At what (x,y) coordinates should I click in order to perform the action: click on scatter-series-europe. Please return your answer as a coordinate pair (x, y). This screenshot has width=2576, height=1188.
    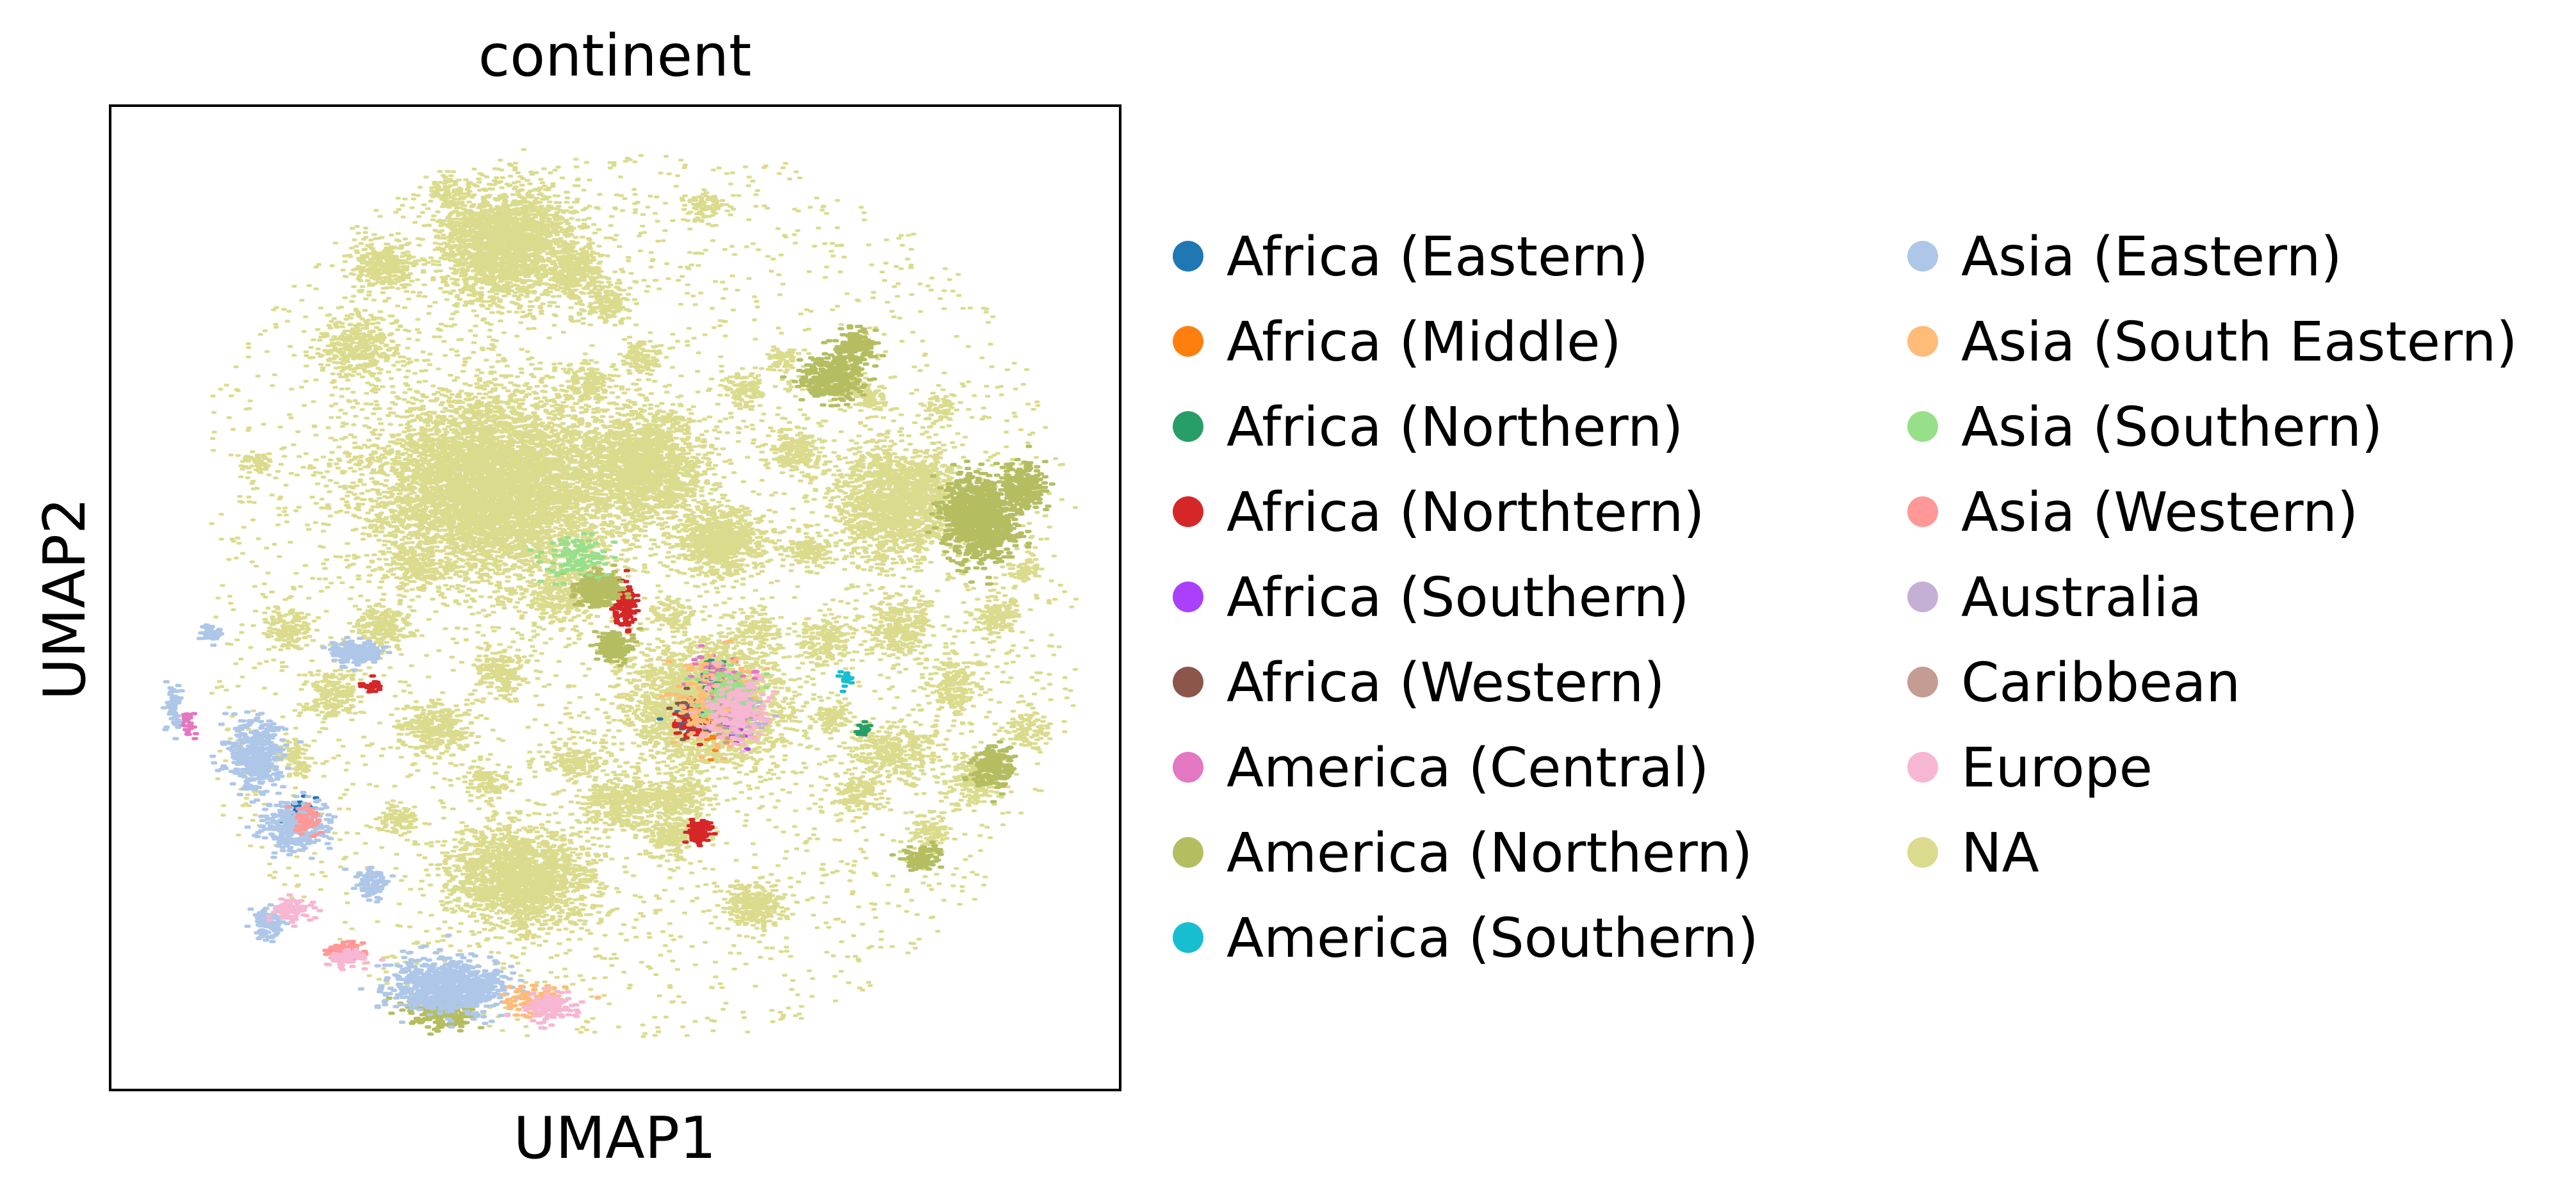
    Looking at the image, I should click on (521, 845).